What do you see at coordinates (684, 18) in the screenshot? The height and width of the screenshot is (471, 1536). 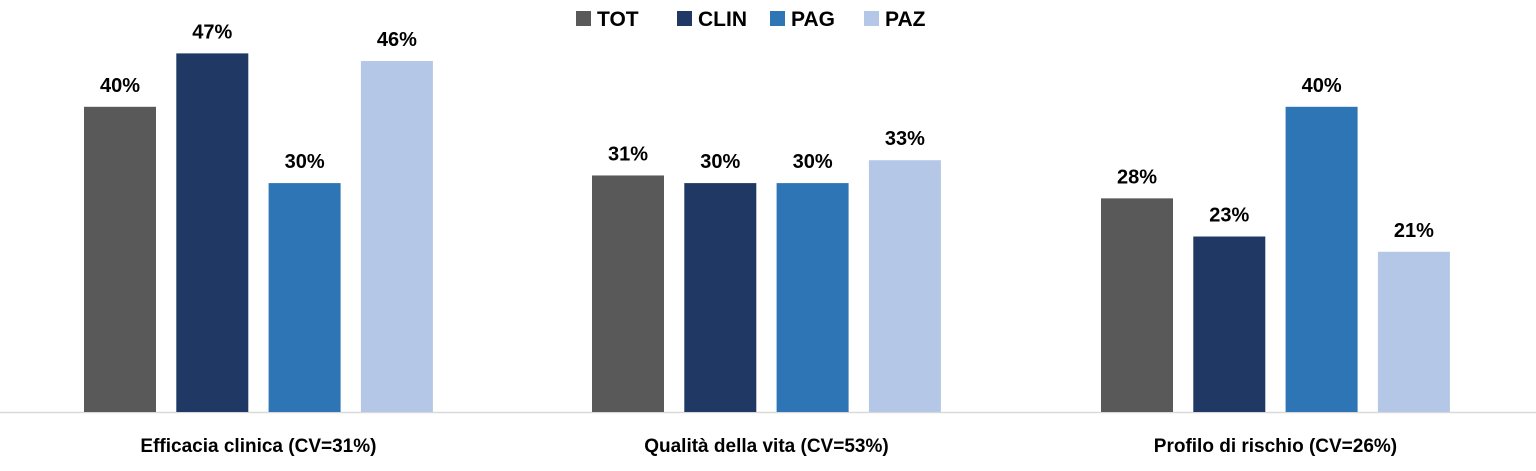 I see `legend-swatch-clin` at bounding box center [684, 18].